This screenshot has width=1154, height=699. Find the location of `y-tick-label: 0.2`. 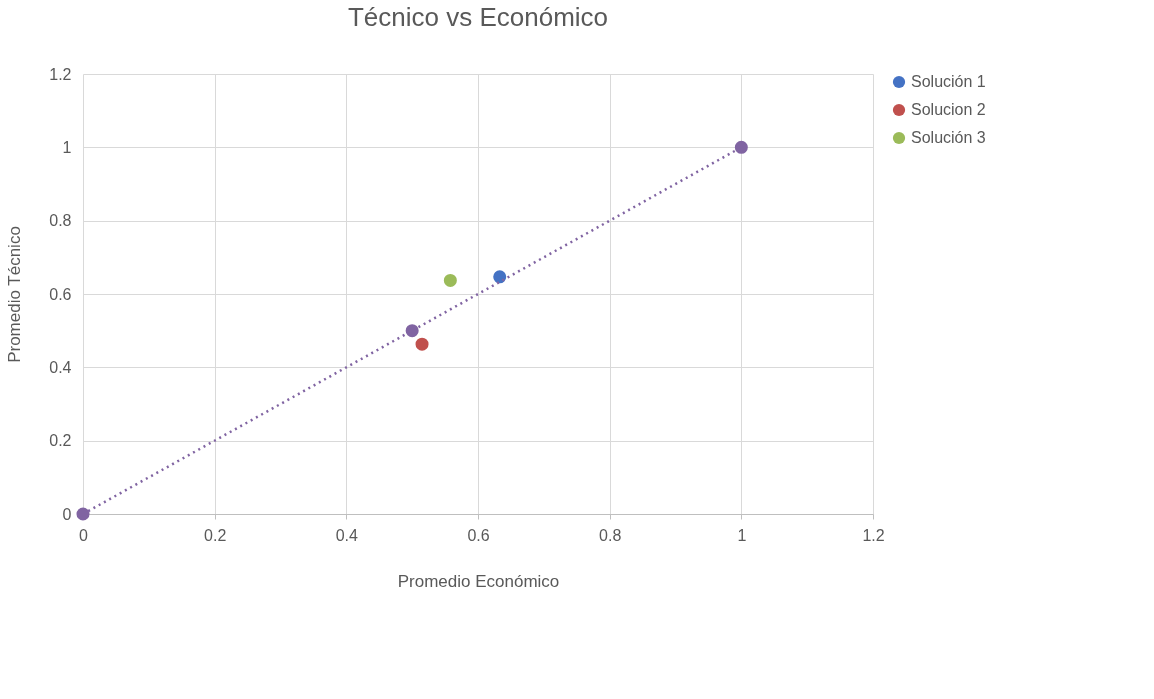

y-tick-label: 0.2 is located at coordinates (60, 441).